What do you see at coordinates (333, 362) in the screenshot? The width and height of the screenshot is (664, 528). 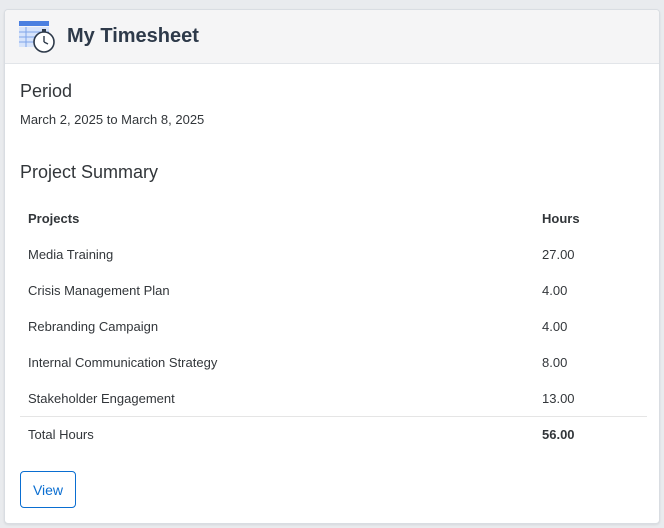 I see `table-row: Internal Communication Strategy 8.00` at bounding box center [333, 362].